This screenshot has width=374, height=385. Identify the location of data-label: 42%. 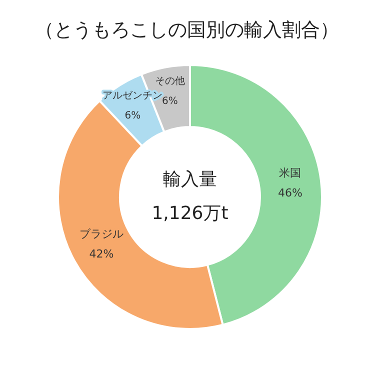
(101, 254).